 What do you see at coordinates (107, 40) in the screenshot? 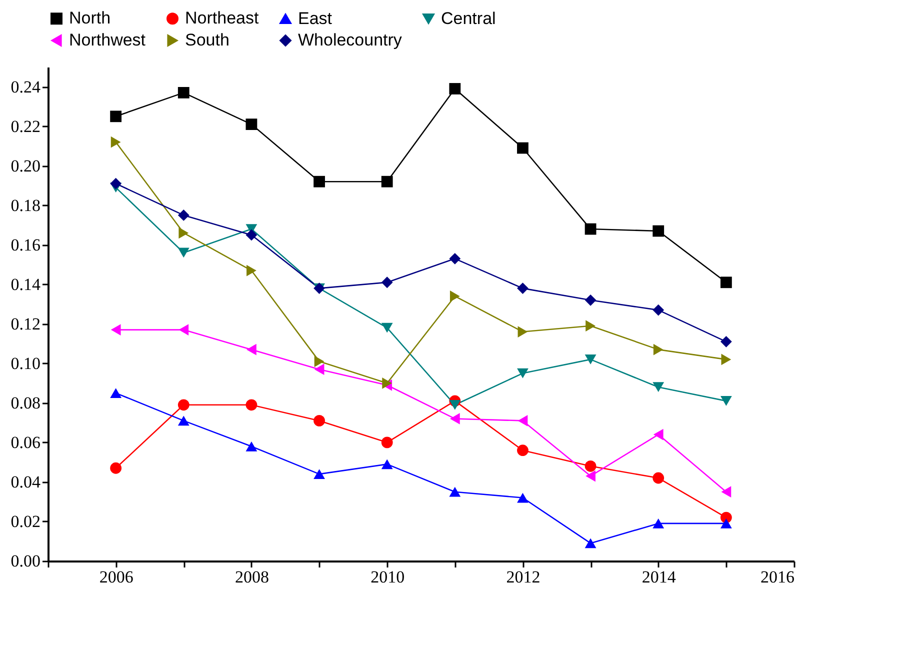
I see `legend-label: Northwest` at bounding box center [107, 40].